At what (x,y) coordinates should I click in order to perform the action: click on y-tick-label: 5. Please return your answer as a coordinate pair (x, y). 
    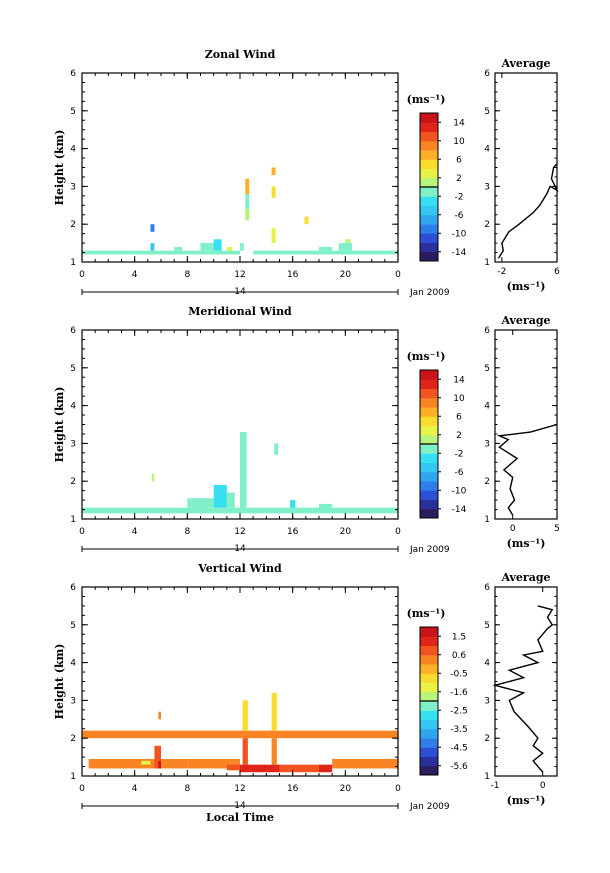
    Looking at the image, I should click on (73, 626).